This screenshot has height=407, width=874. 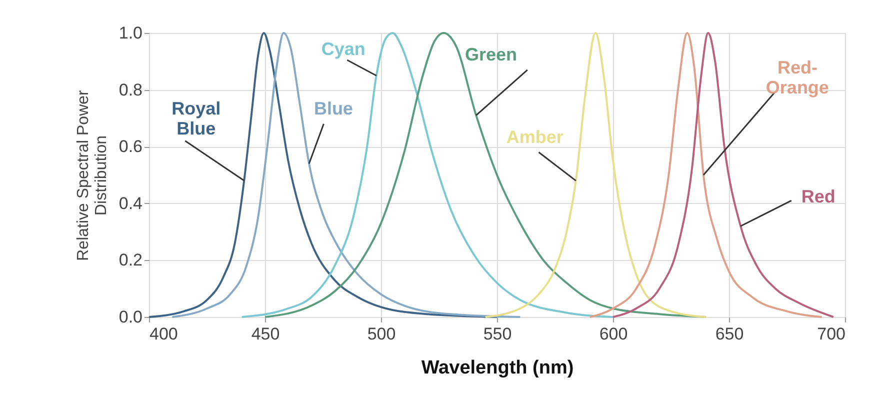 I want to click on series-label: Amber, so click(x=535, y=137).